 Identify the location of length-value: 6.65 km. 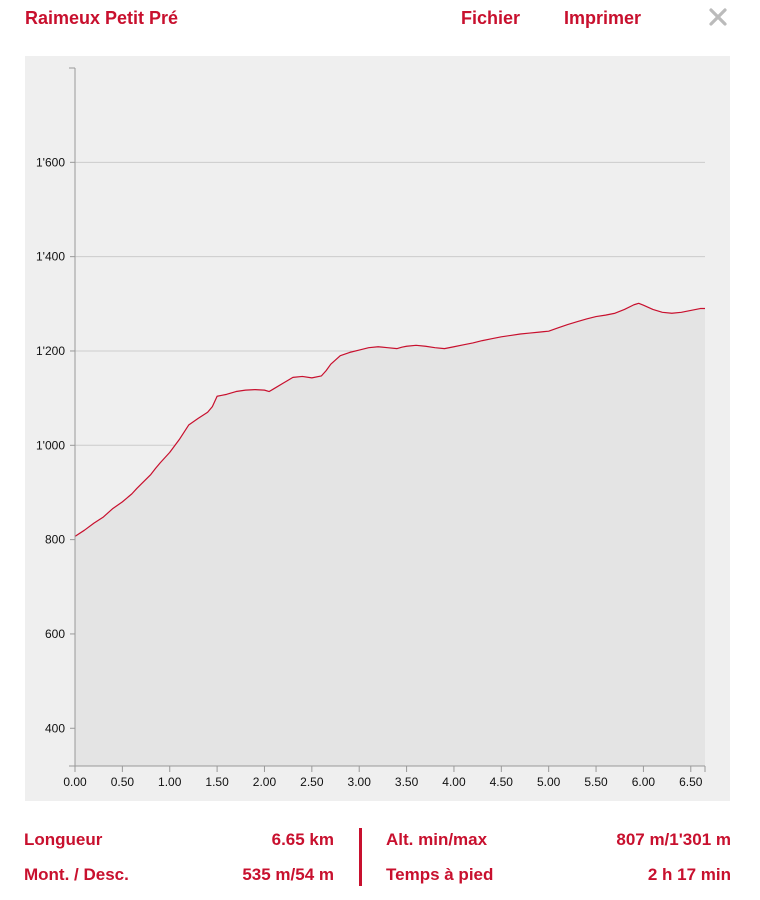
(302, 839).